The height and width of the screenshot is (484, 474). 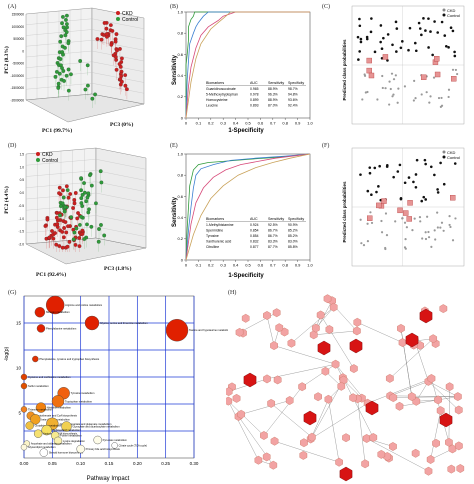 I want to click on pathway-label: Tyrosine metabolism, so click(x=83, y=393).